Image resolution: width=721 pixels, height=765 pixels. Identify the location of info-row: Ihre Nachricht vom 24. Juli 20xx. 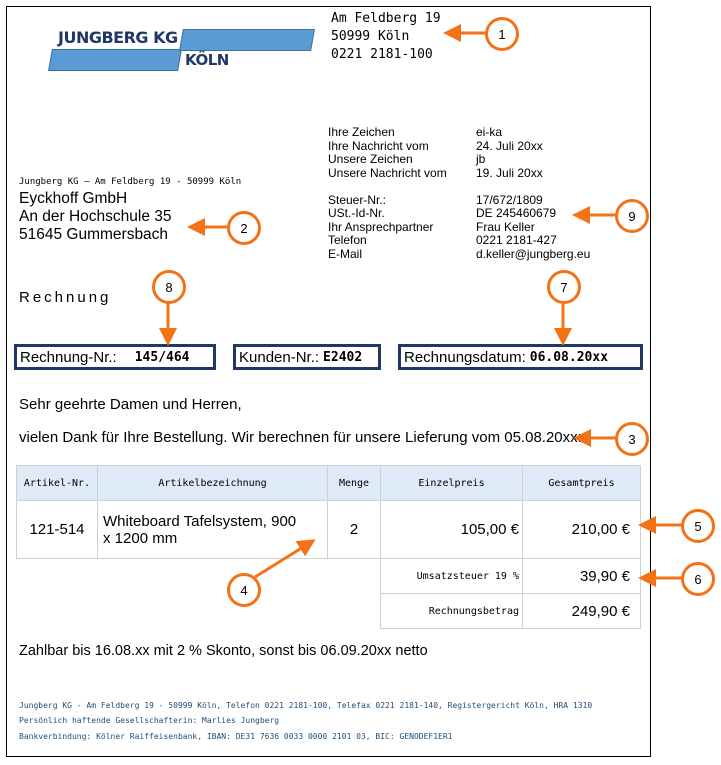
(459, 146).